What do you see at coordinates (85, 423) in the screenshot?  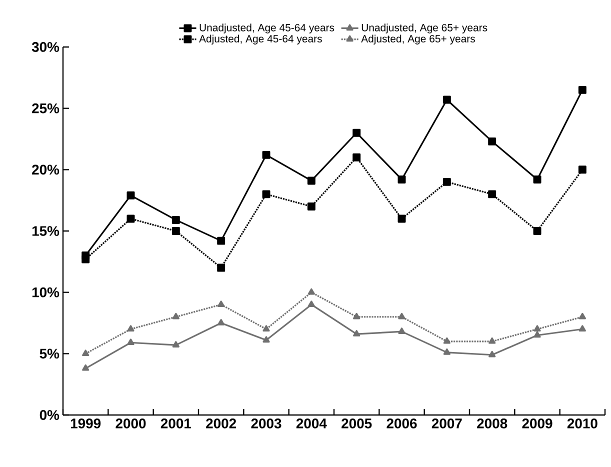 I see `x-tick-label: 1999` at bounding box center [85, 423].